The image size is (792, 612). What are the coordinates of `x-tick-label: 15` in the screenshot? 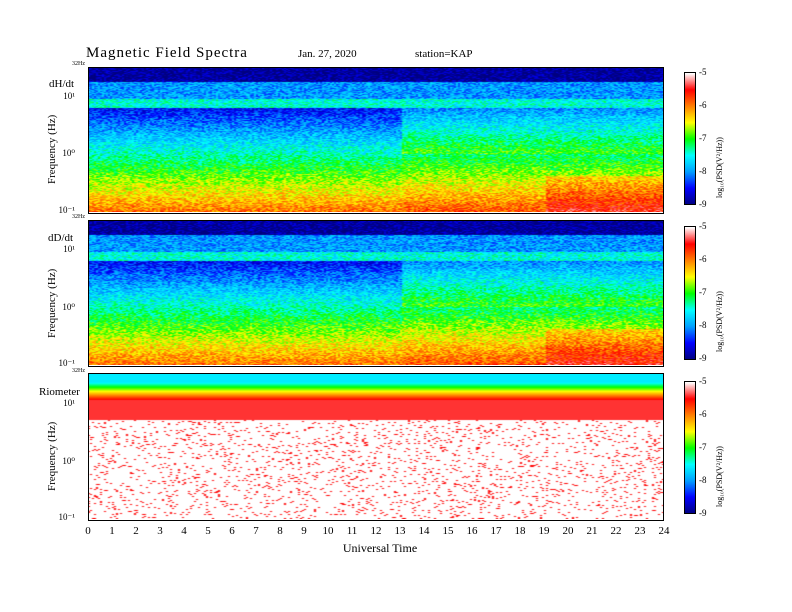 It's located at (448, 531).